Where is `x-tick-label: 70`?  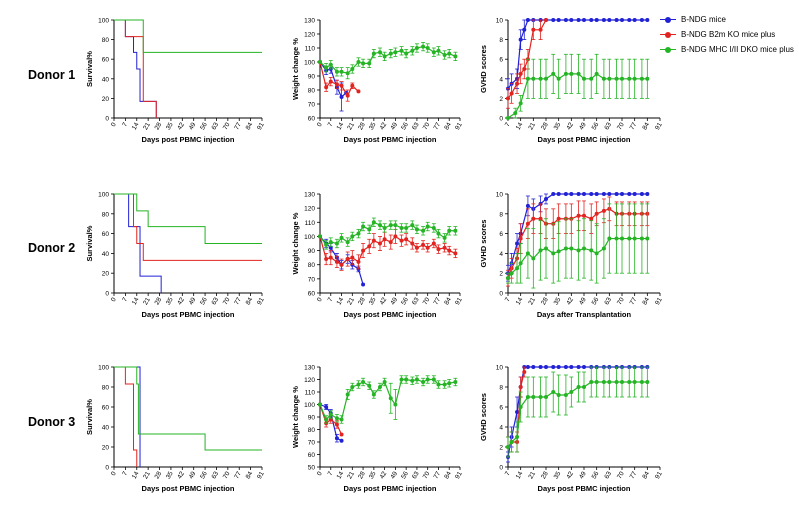 x-tick-label: 70 is located at coordinates (227, 126).